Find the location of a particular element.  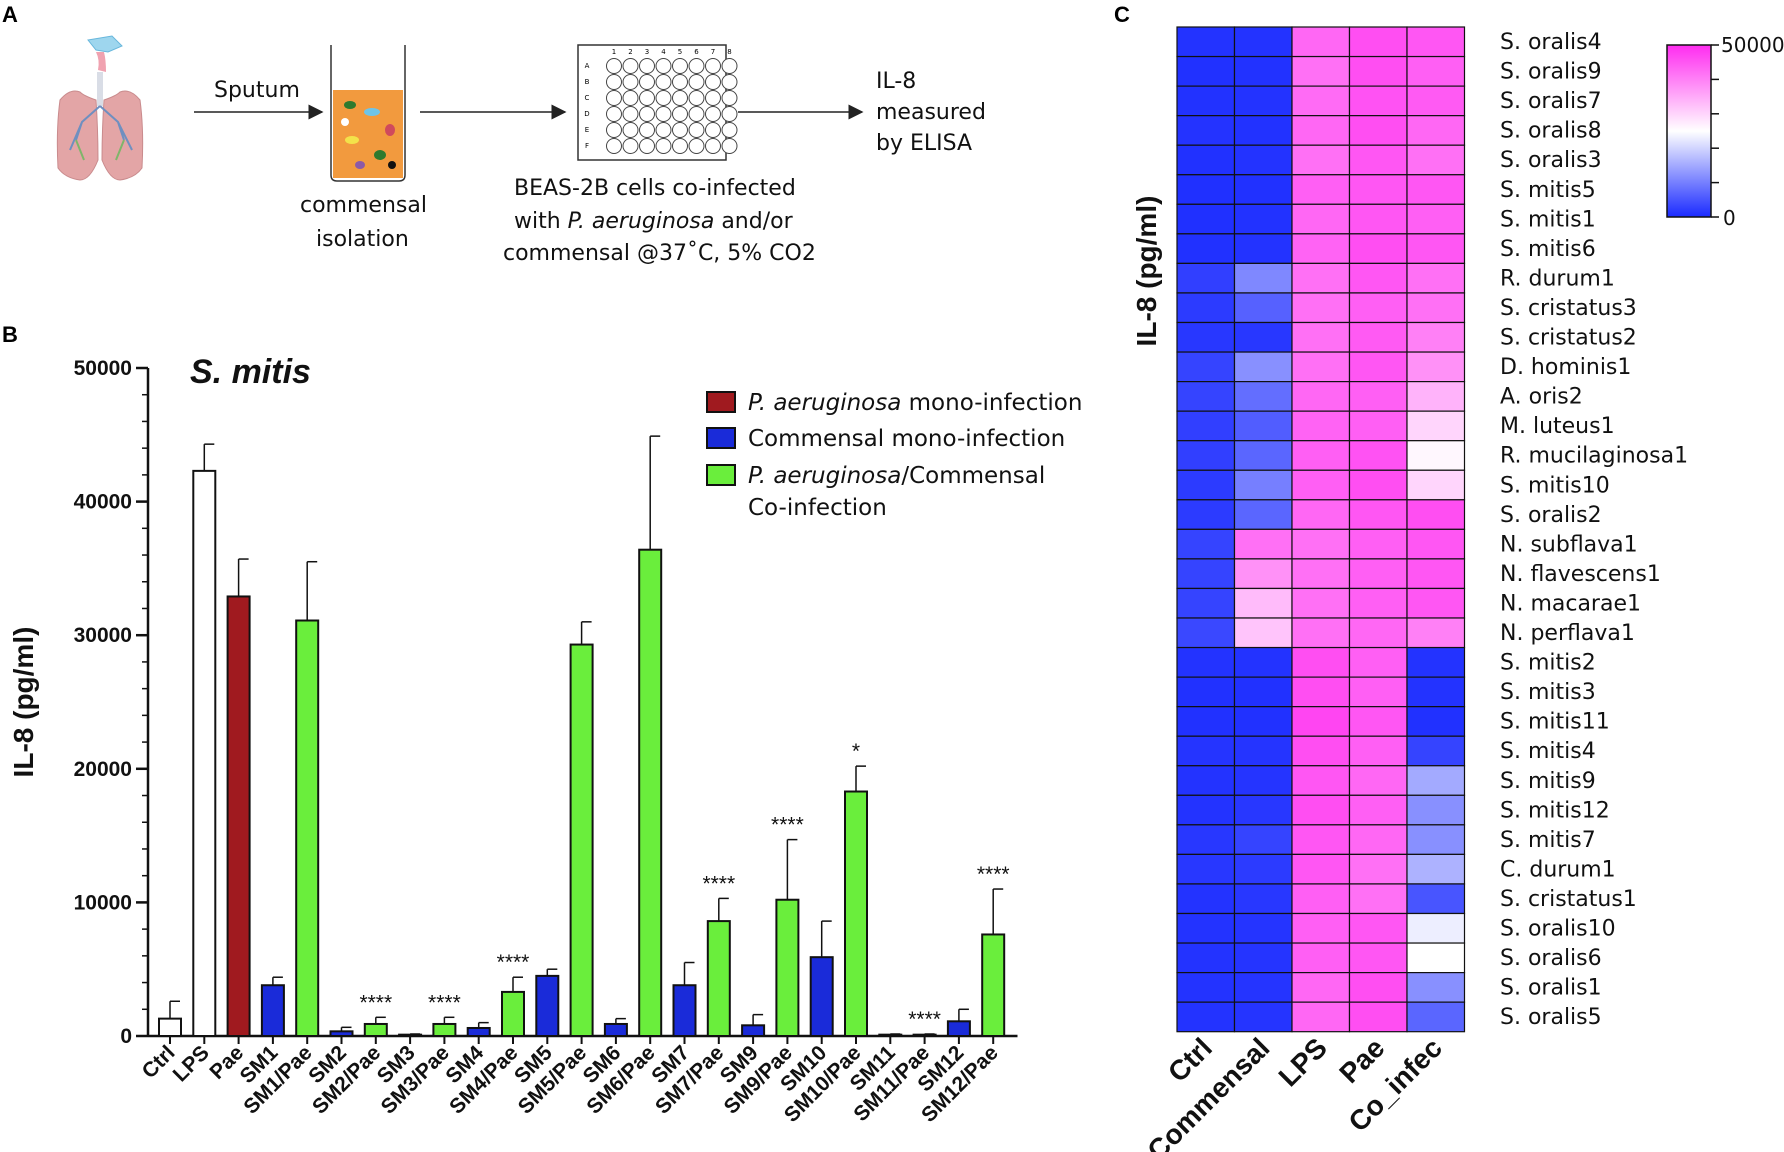

plate-col-label: 5 is located at coordinates (680, 52).